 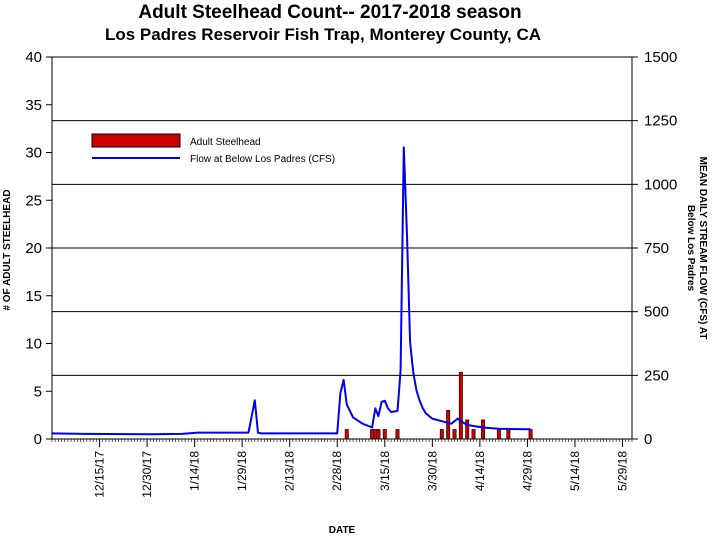 What do you see at coordinates (438, 405) in the screenshot?
I see `bar-series` at bounding box center [438, 405].